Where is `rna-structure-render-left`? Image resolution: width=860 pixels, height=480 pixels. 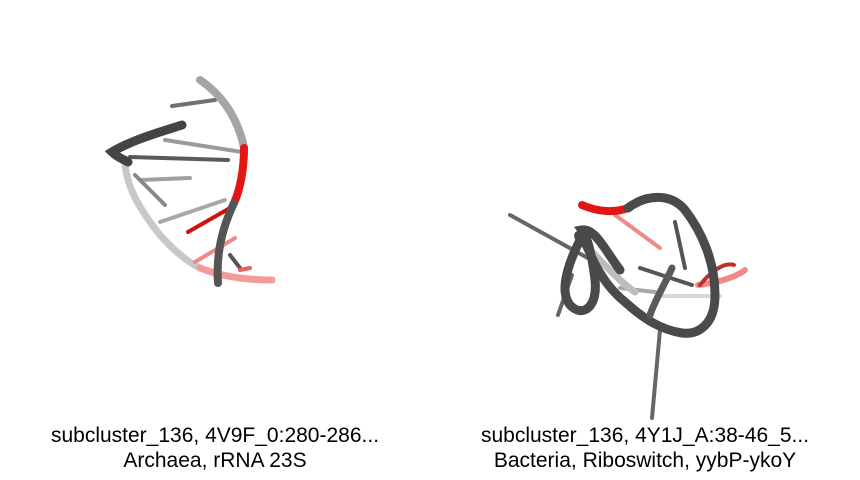
rna-structure-render-left is located at coordinates (190, 181).